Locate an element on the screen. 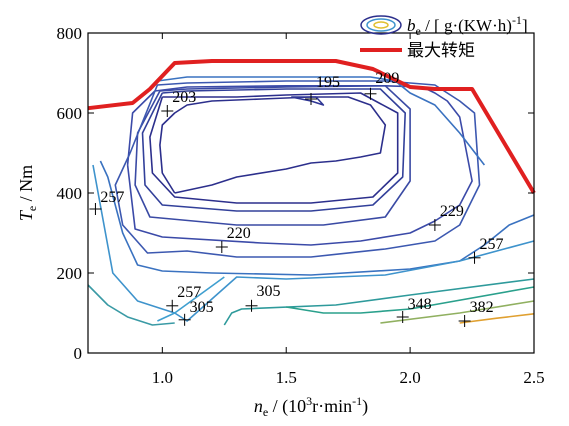  y-tick-label-1: 200 is located at coordinates (70, 273).